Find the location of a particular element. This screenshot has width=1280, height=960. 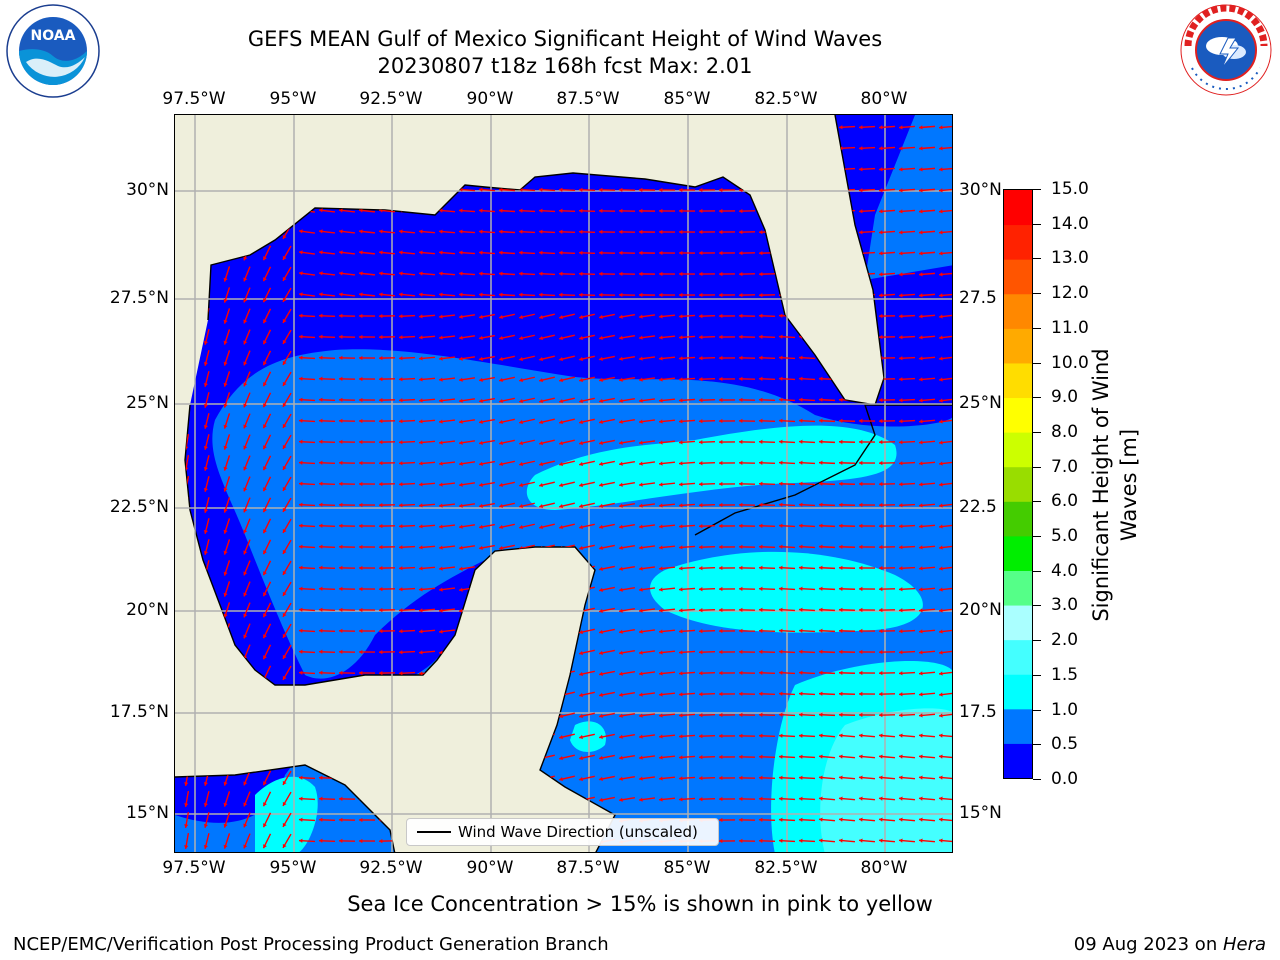

lon-label: 90°W is located at coordinates (490, 99).